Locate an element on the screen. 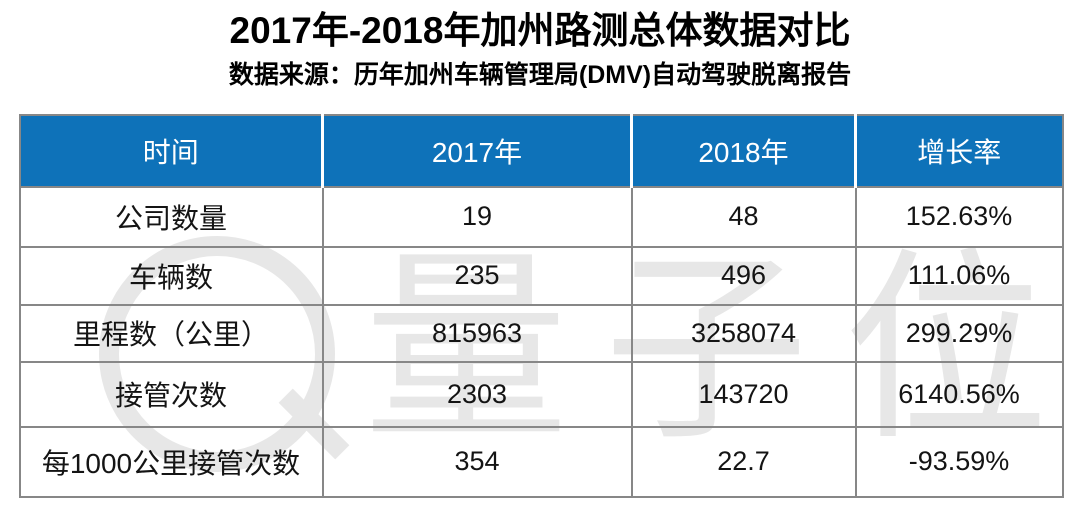 The height and width of the screenshot is (510, 1080). cell-2017: 19 is located at coordinates (477, 216).